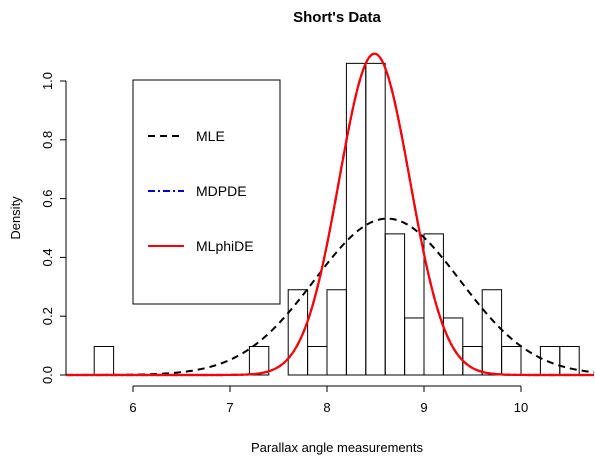 The width and height of the screenshot is (595, 456). What do you see at coordinates (221, 191) in the screenshot?
I see `legend-label-mdpde: MDPDE` at bounding box center [221, 191].